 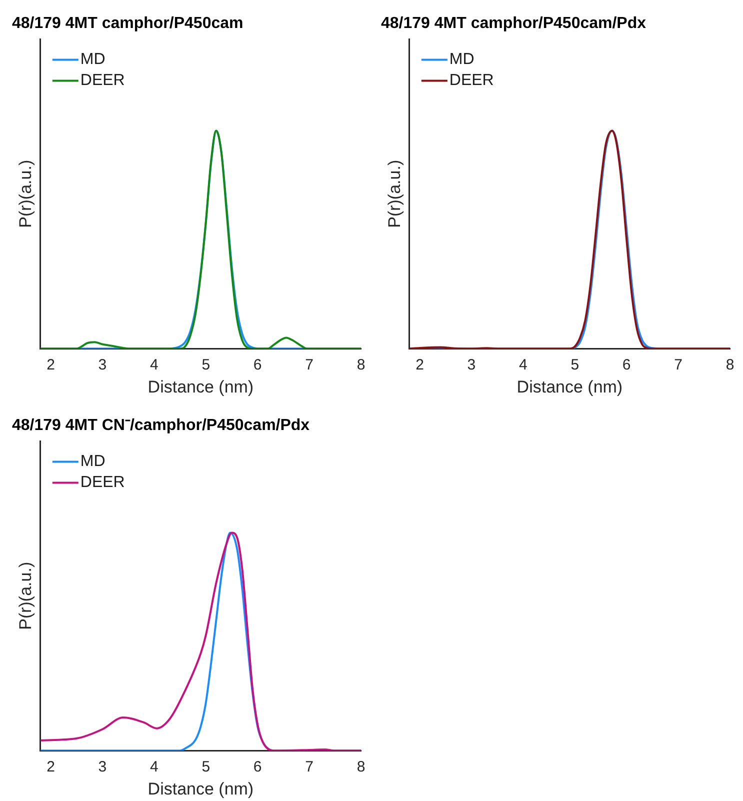 I want to click on chart-title: 48/179 4MT camphor/P450cam, so click(x=128, y=23).